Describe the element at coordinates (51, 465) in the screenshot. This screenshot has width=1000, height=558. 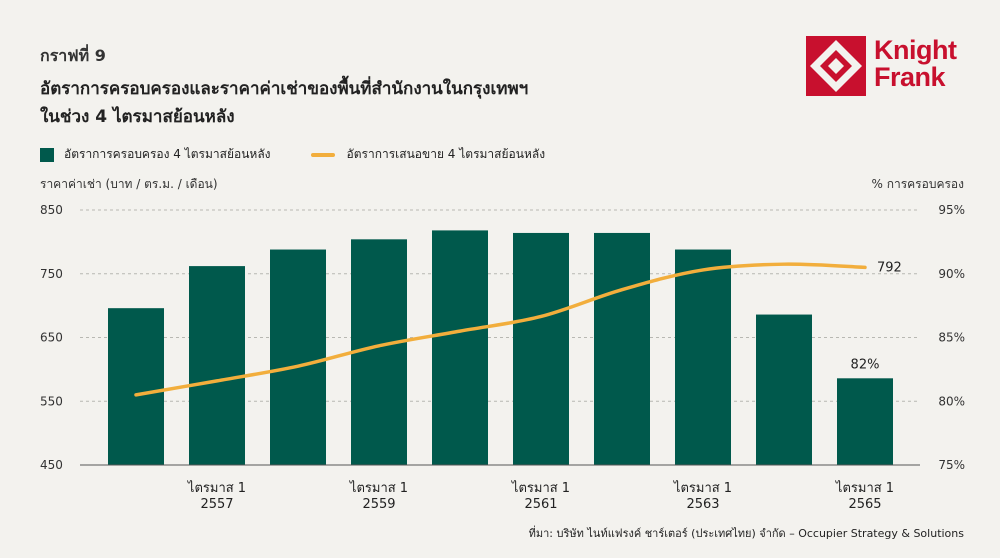
I see `y-left-tick-label: 450` at that location.